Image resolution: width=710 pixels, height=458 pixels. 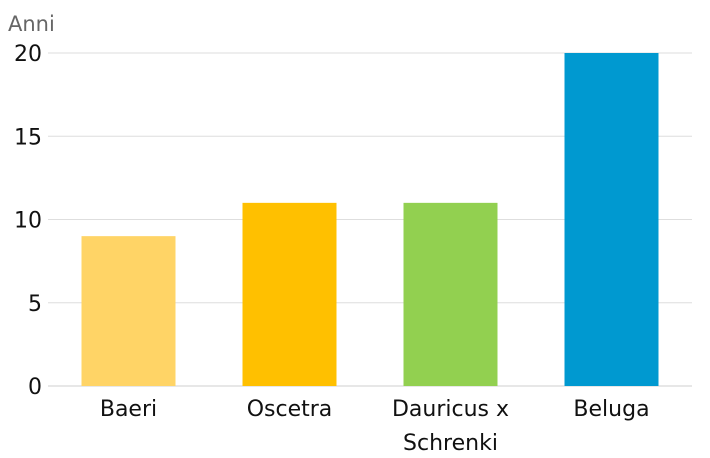 I want to click on x-category-label: Dauricus x Schrenki, so click(x=450, y=426).